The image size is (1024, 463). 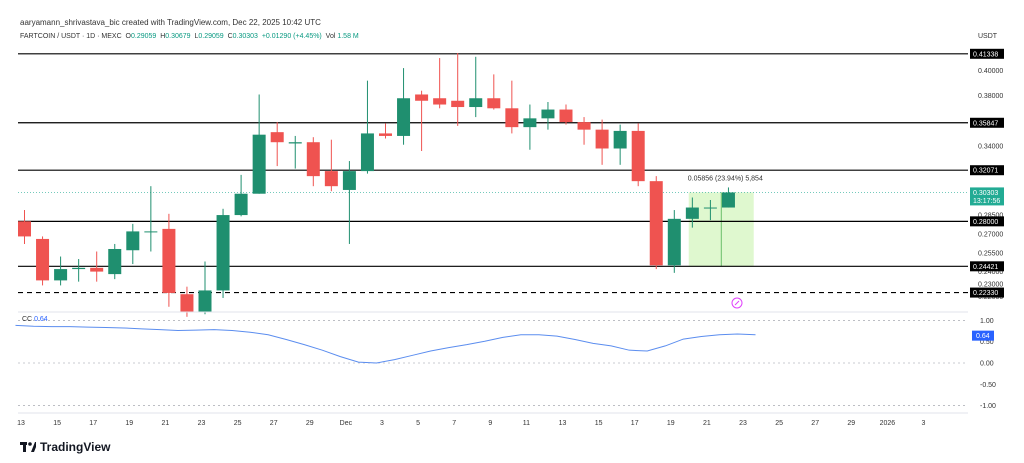 What do you see at coordinates (75, 447) in the screenshot?
I see `tradingview-logo-text: TradingView` at bounding box center [75, 447].